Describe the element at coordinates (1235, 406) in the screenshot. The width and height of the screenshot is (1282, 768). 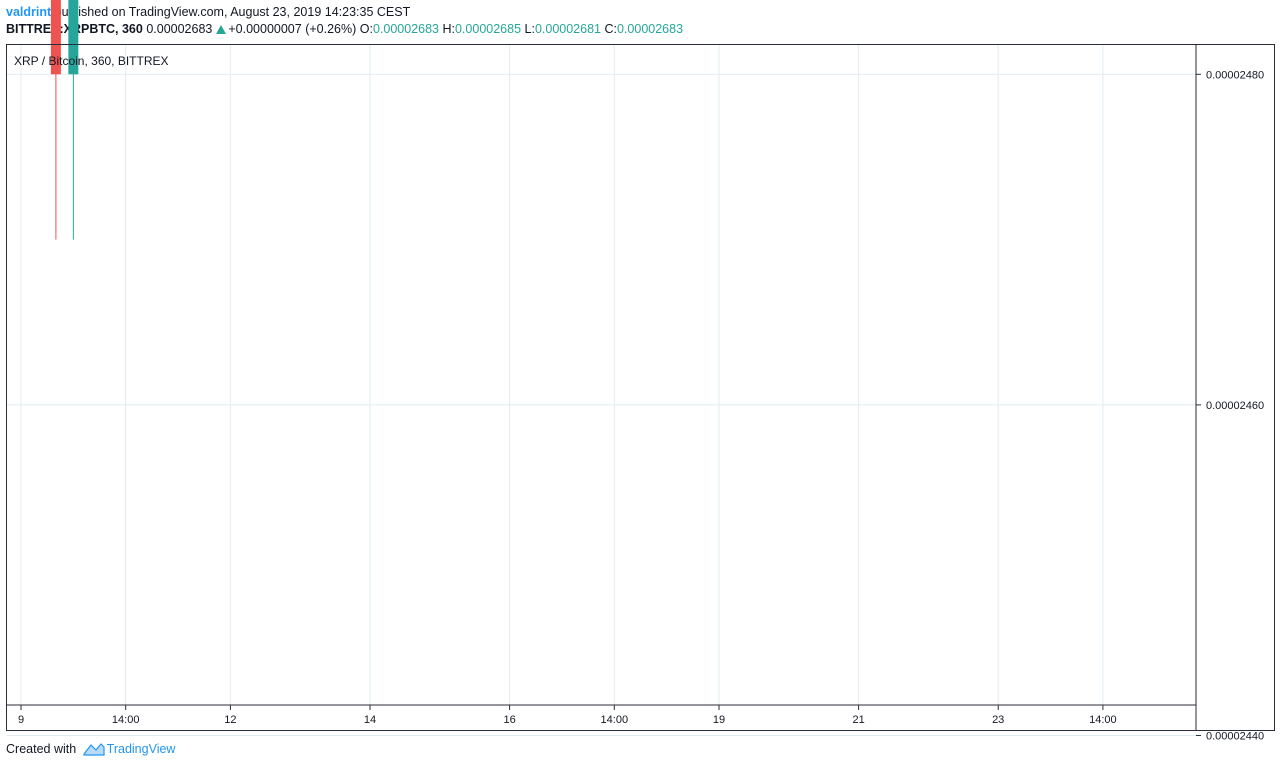
I see `y-tick-label: 0.00002460` at that location.